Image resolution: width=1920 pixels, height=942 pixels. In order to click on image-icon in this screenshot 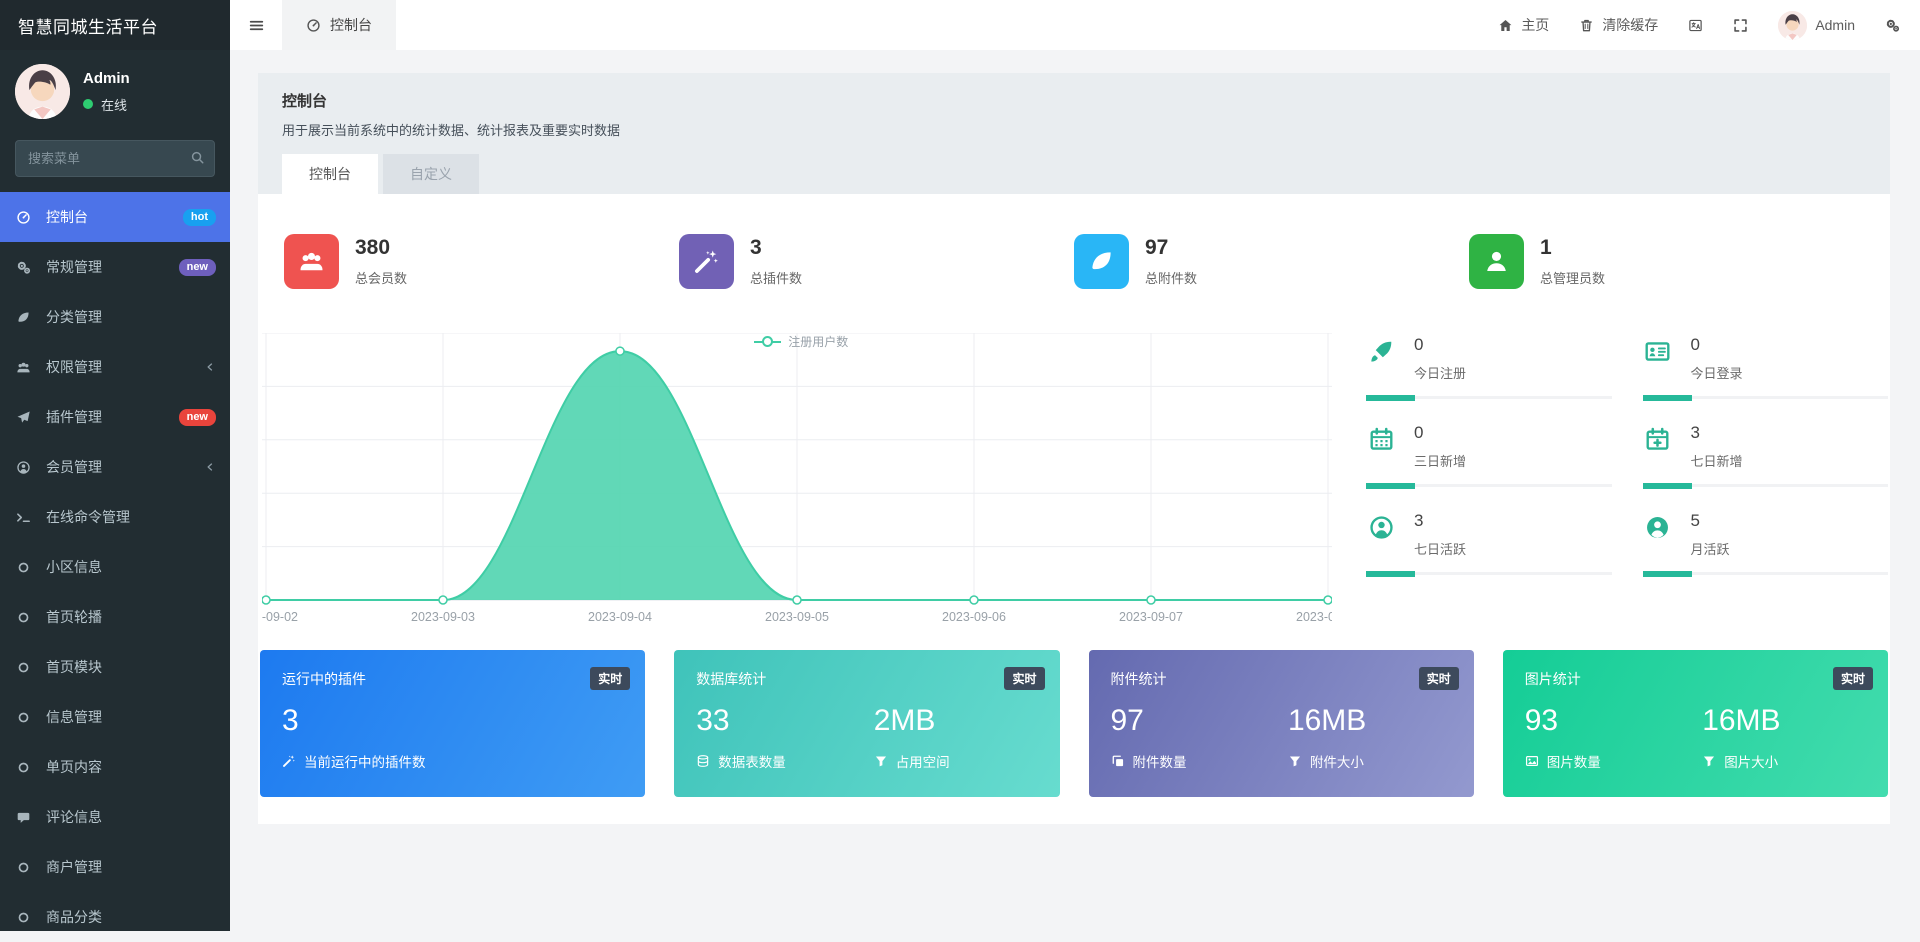, I will do `click(1532, 761)`.